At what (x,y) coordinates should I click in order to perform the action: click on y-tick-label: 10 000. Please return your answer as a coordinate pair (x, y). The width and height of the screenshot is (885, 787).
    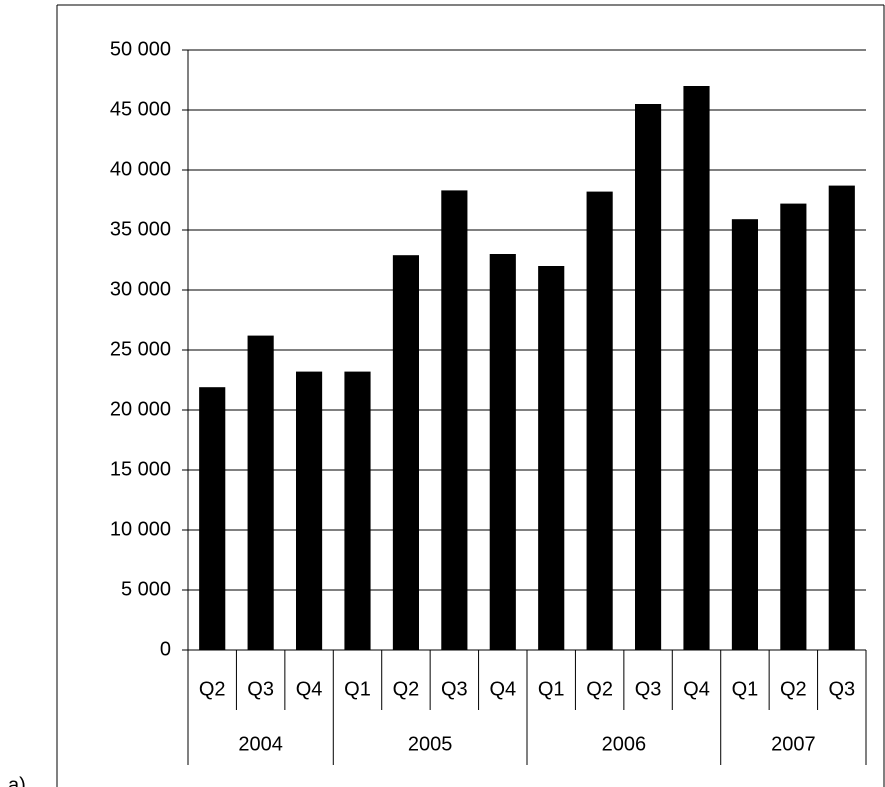
    Looking at the image, I should click on (140, 529).